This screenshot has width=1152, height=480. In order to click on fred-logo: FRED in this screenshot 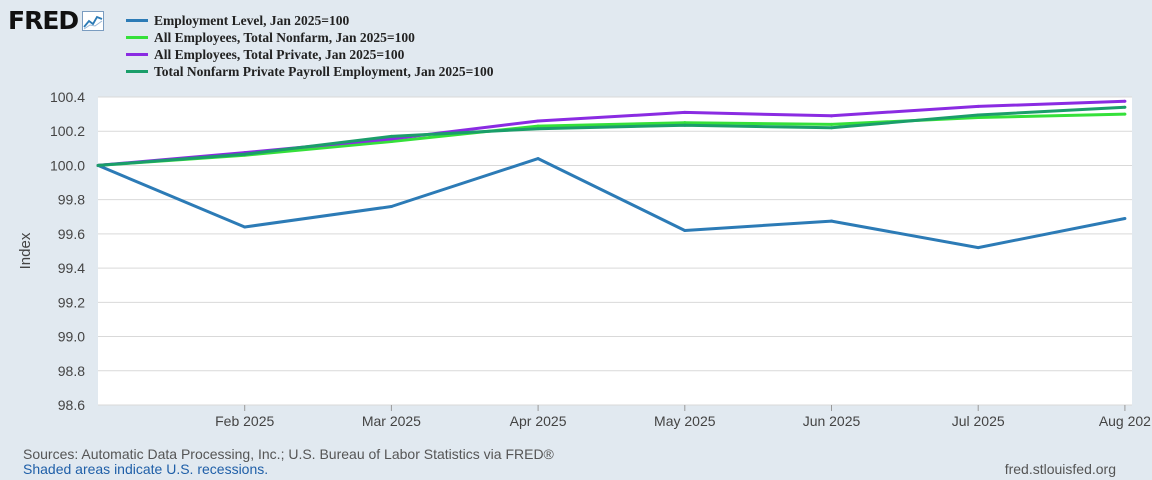, I will do `click(56, 20)`.